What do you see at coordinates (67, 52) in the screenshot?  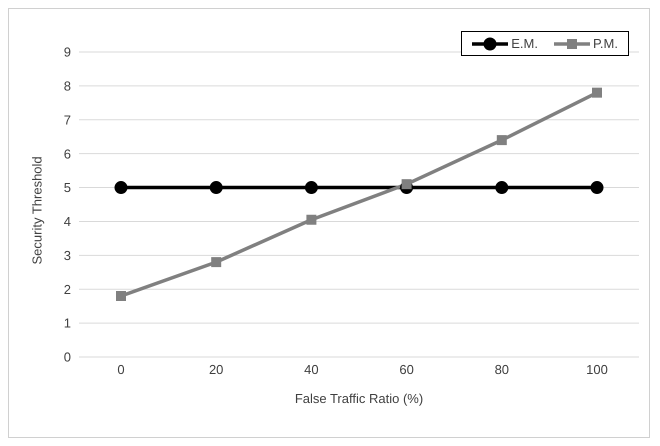 I see `y-tick-label: 9` at bounding box center [67, 52].